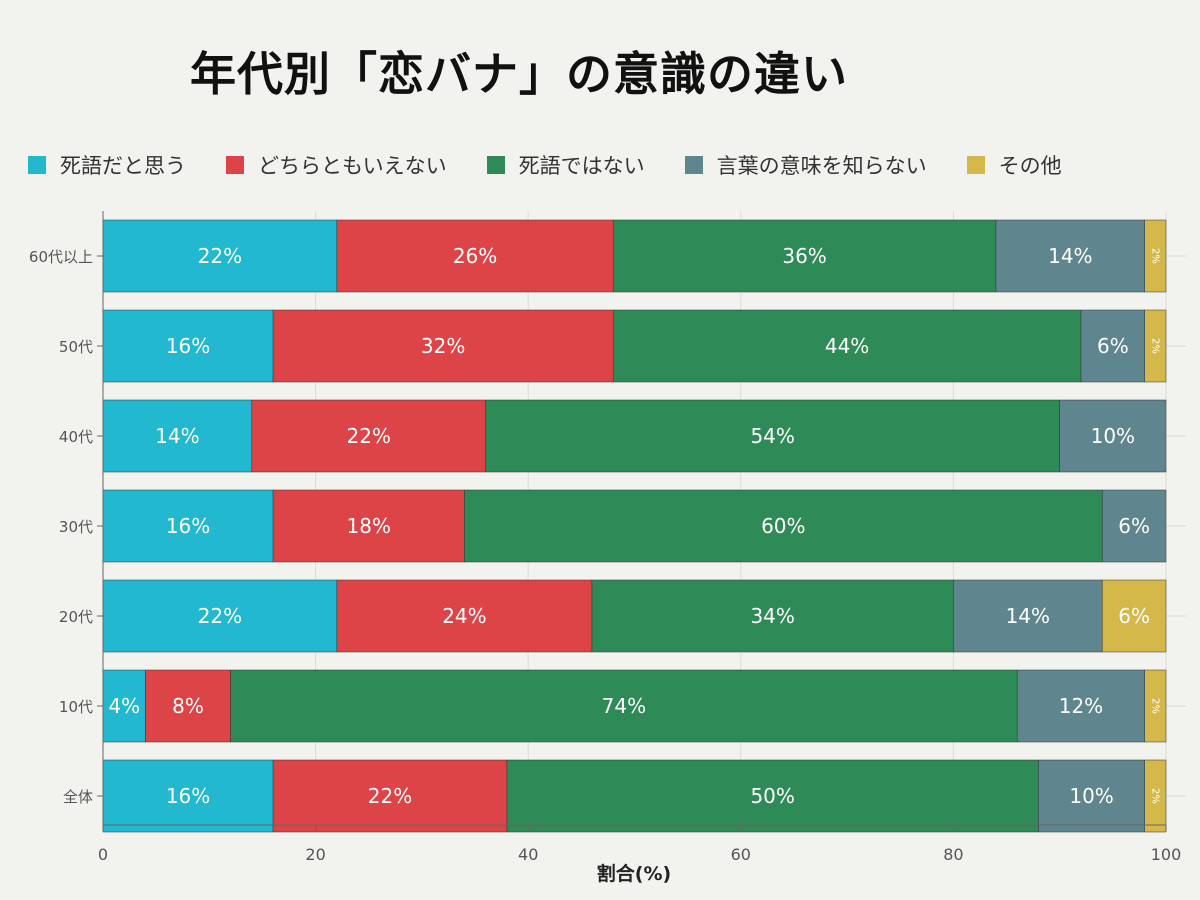 The image size is (1200, 900). I want to click on legend-label: 死語だと思う, so click(123, 166).